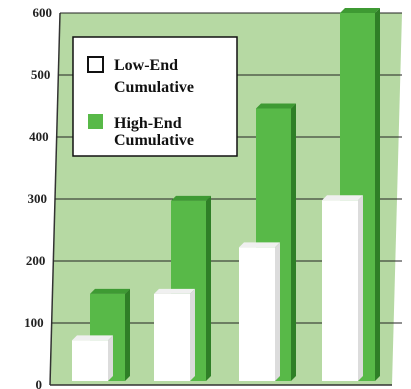 This screenshot has width=411, height=389. I want to click on y-tick-label: 500, so click(41, 74).